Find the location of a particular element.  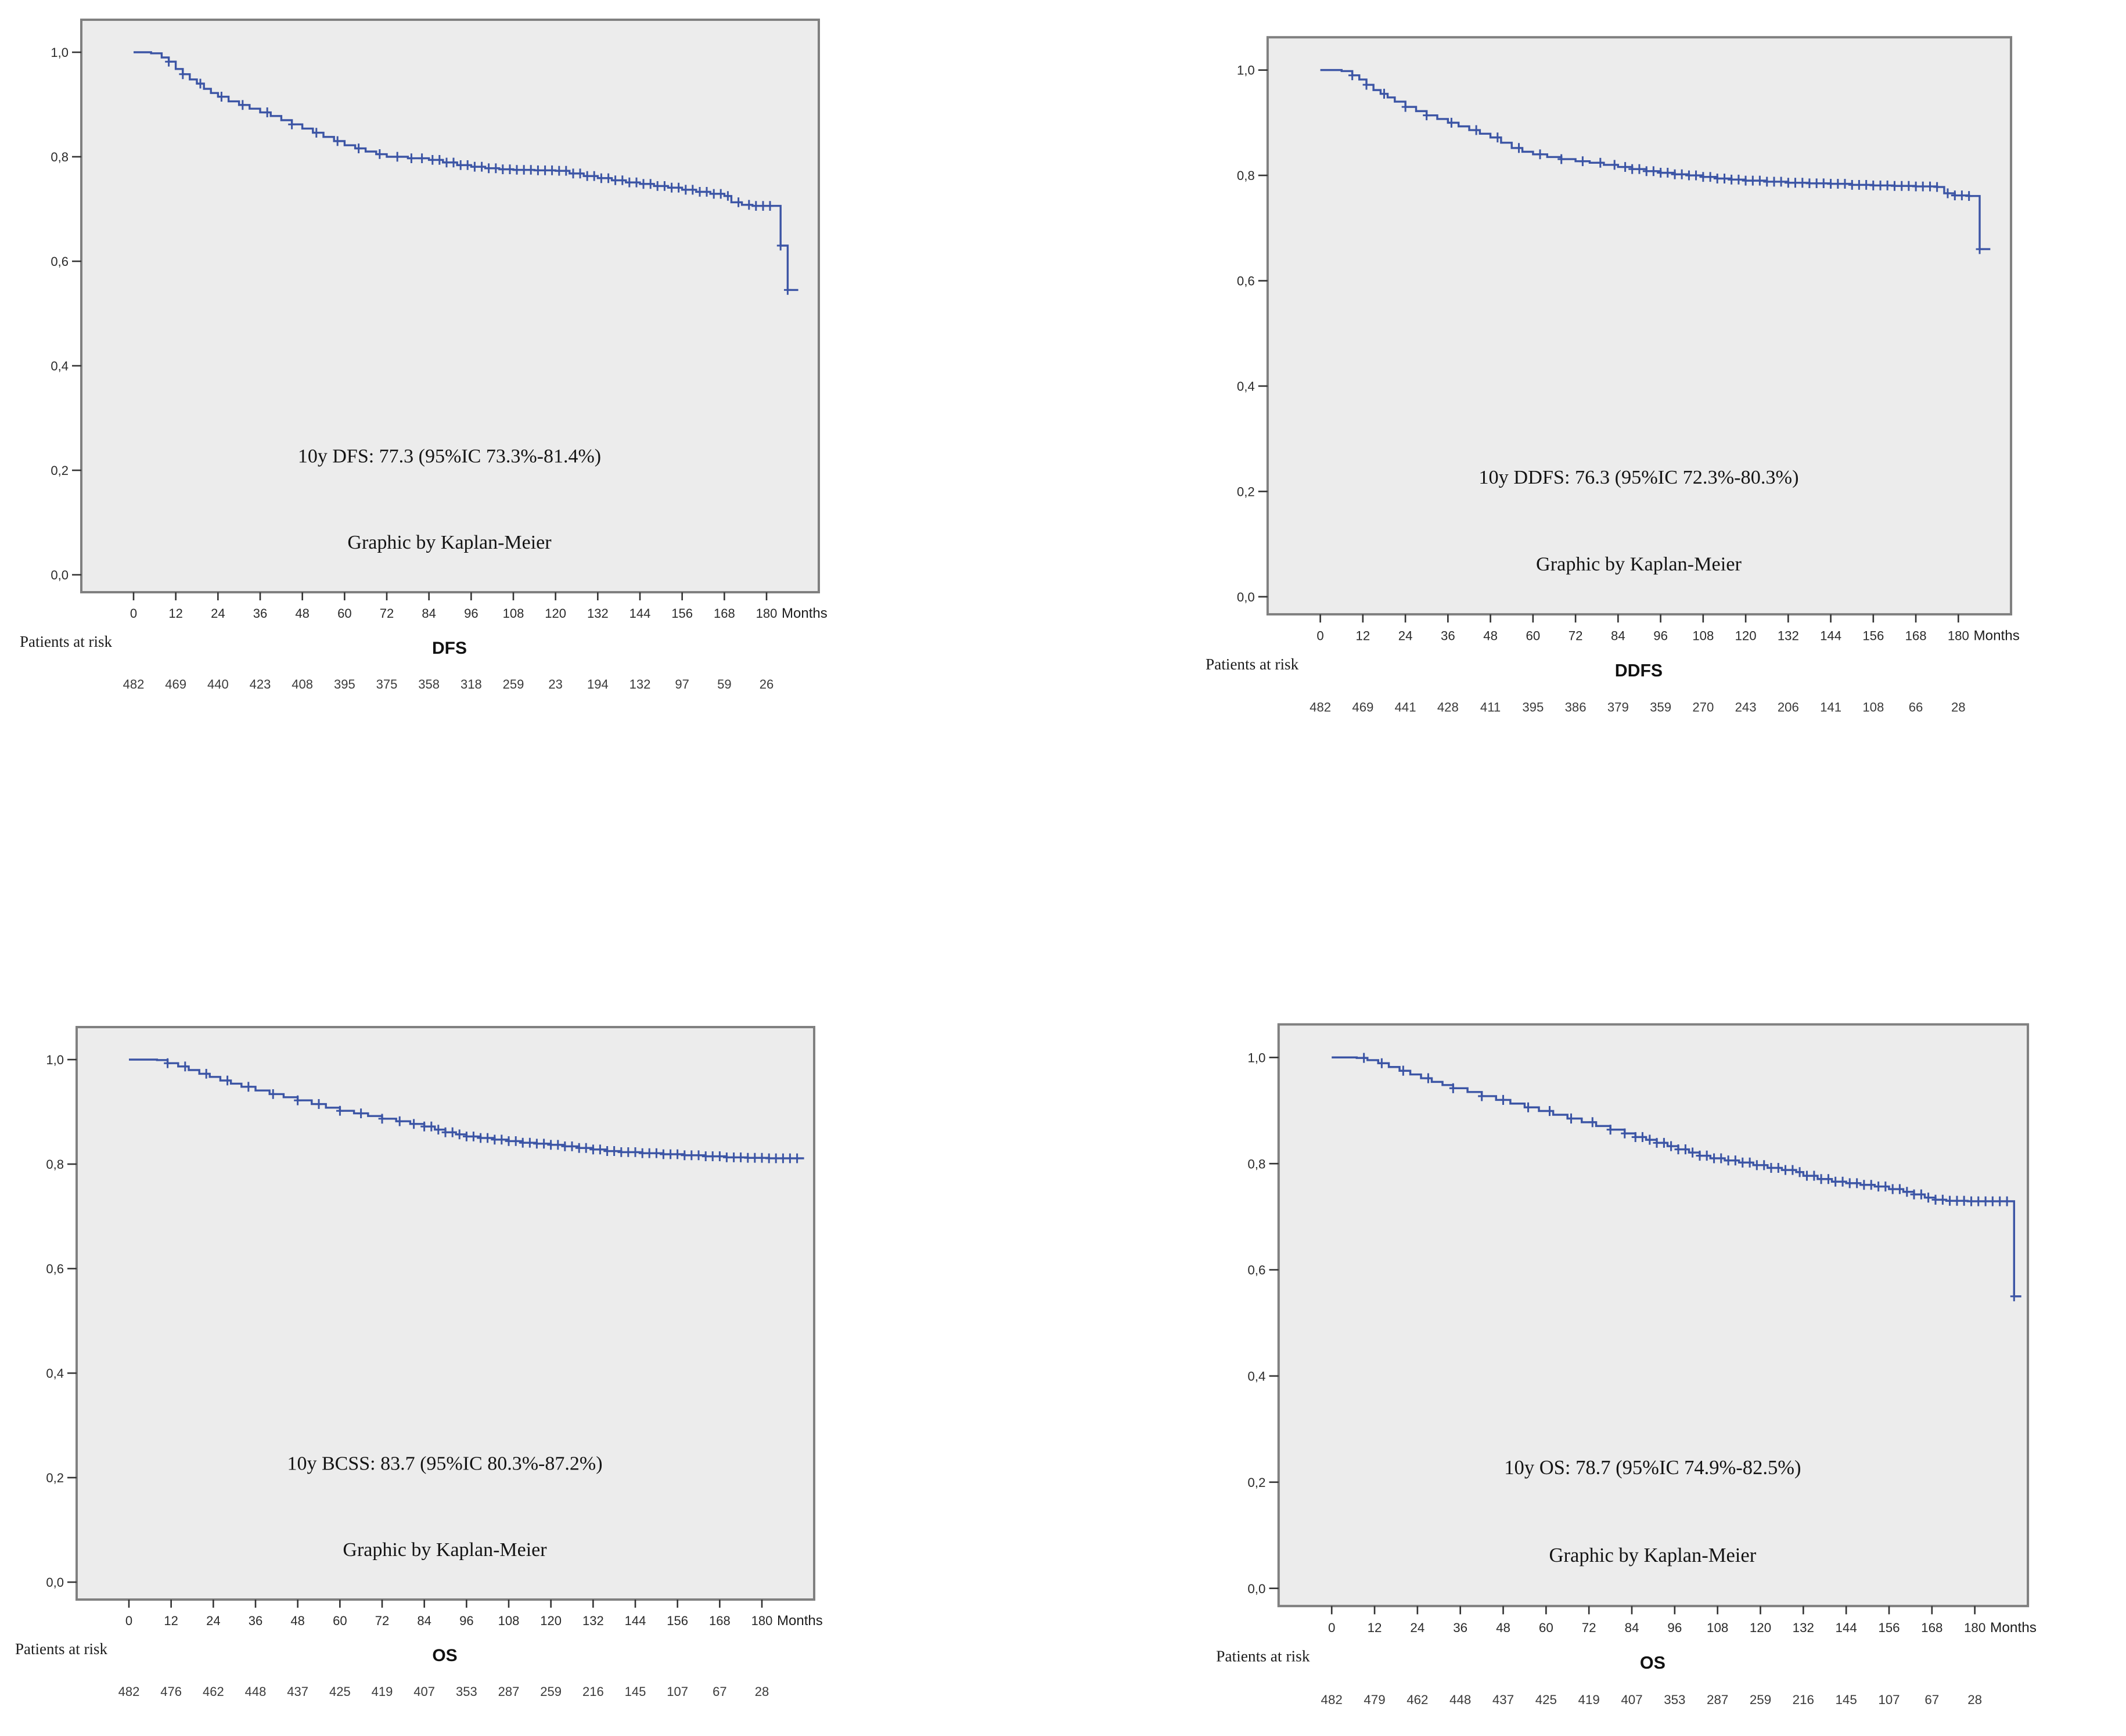

at-risk-count: 145 is located at coordinates (635, 1691).